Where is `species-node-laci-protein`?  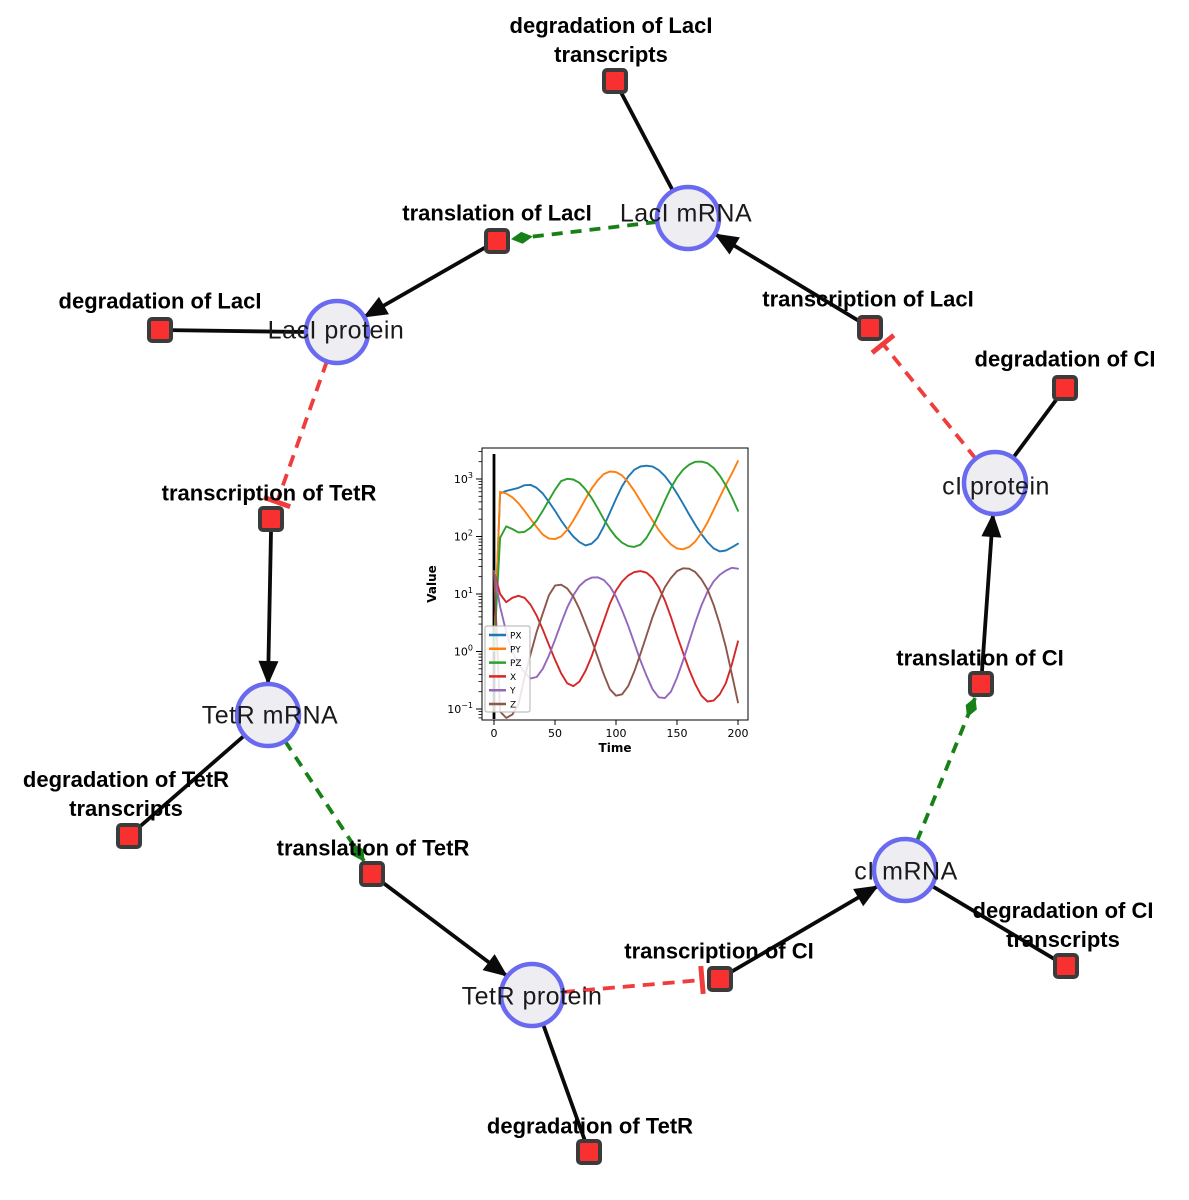 species-node-laci-protein is located at coordinates (337, 332).